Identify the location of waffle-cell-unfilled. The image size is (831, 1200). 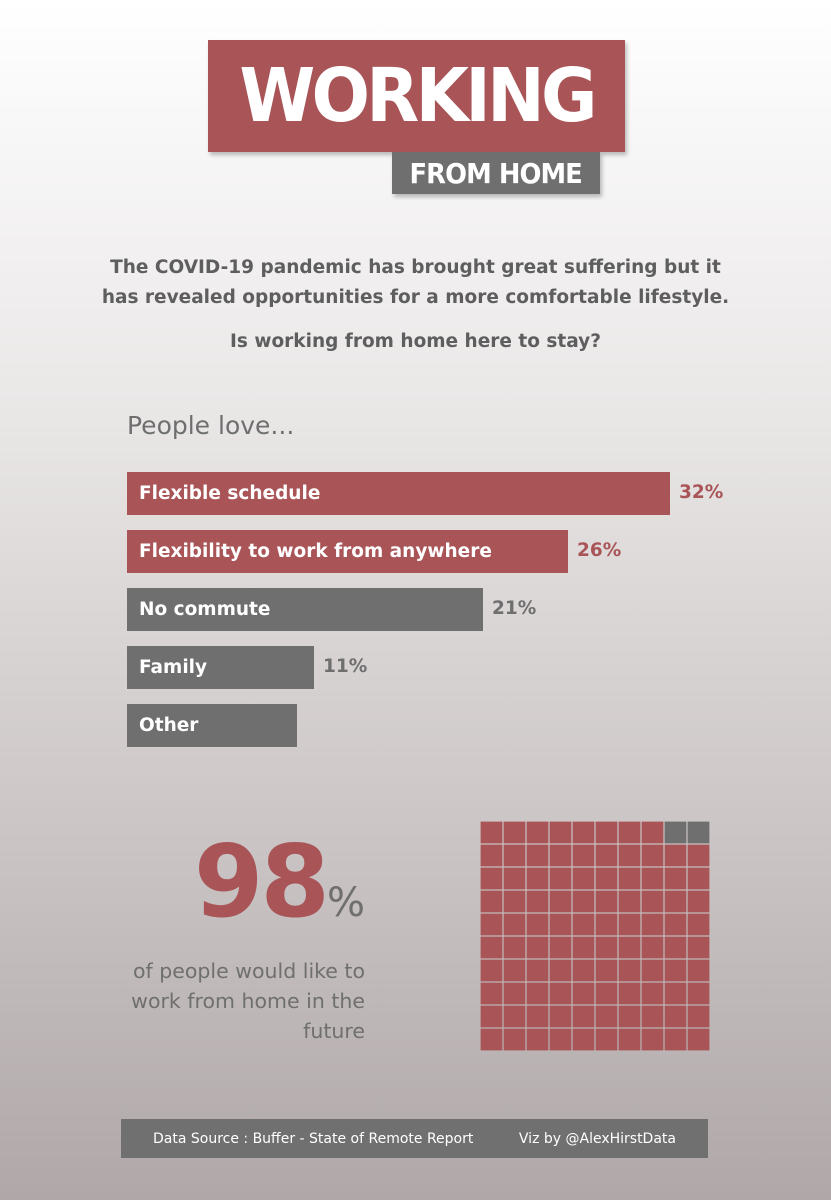
(675, 832).